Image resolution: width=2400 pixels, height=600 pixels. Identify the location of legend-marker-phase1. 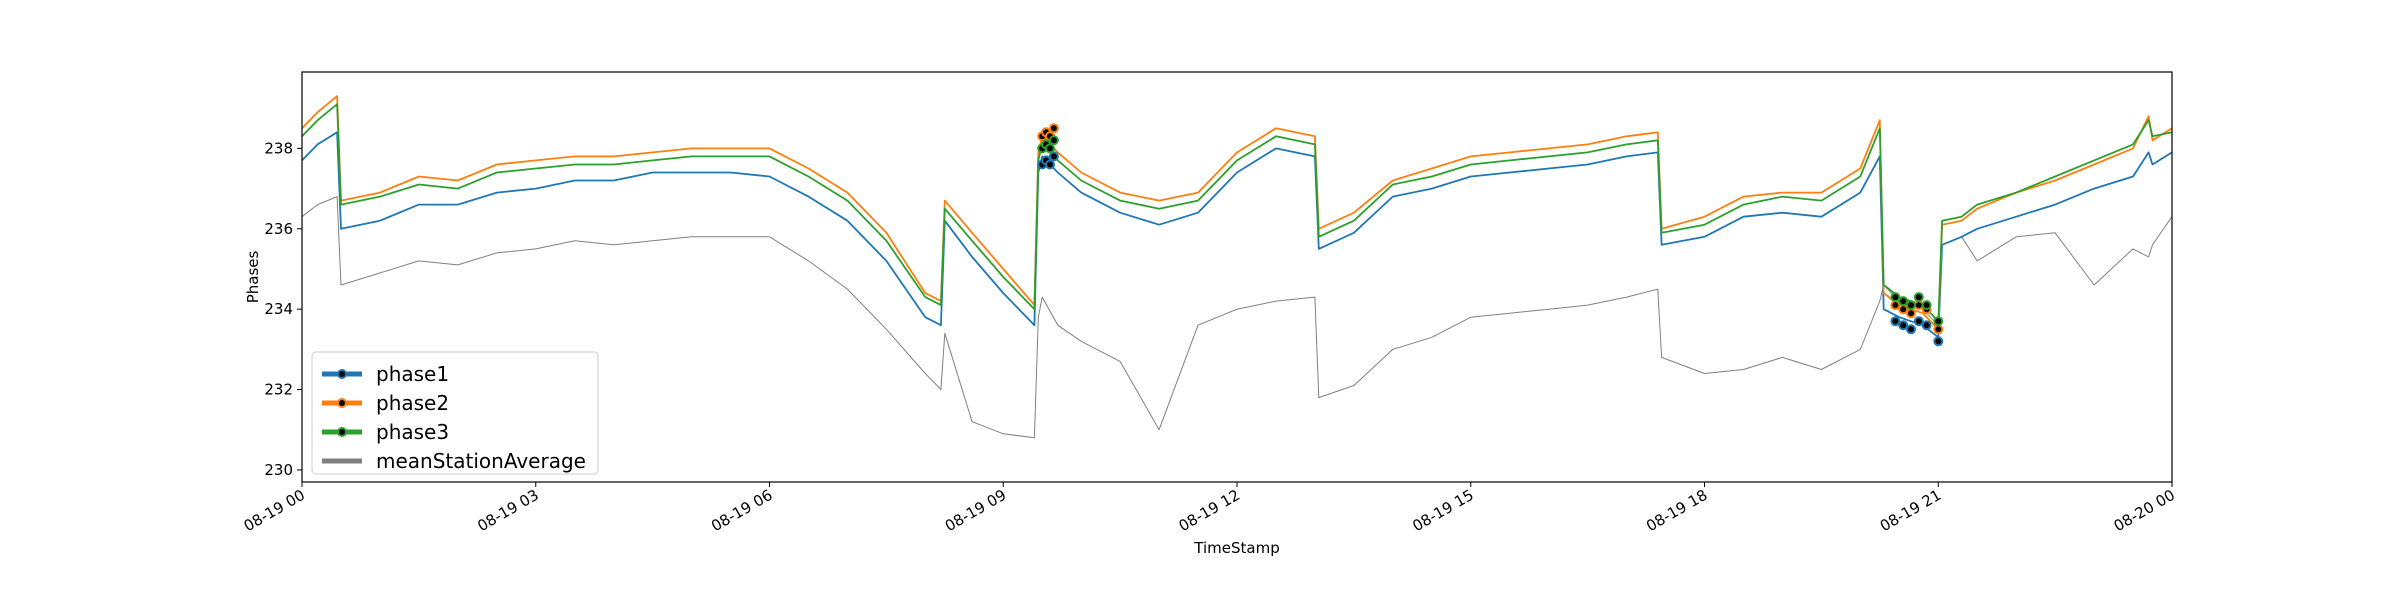
(342, 374).